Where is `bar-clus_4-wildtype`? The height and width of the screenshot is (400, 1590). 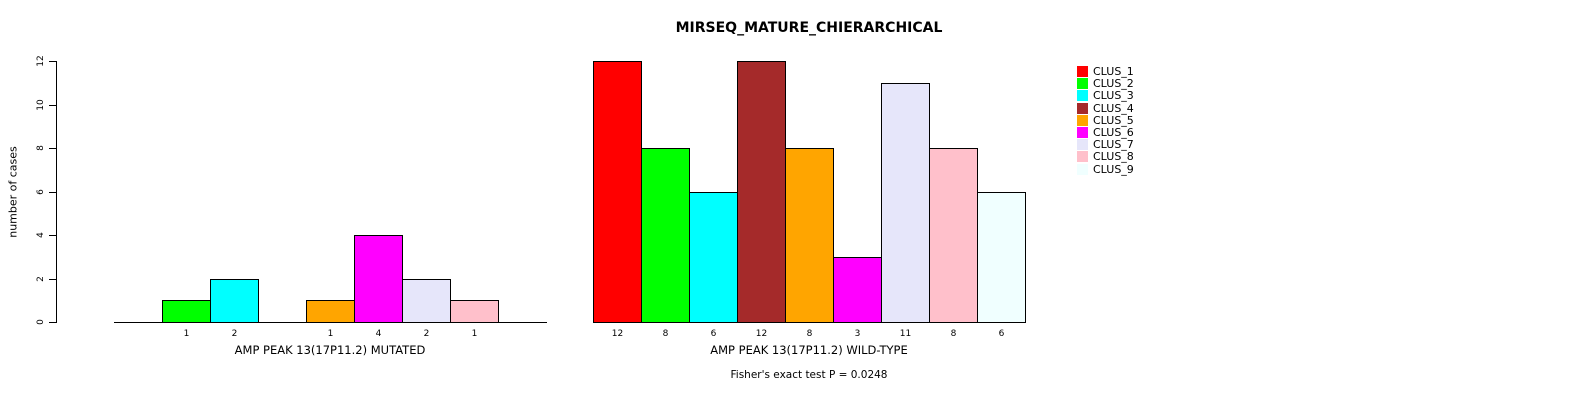
bar-clus_4-wildtype is located at coordinates (761, 192).